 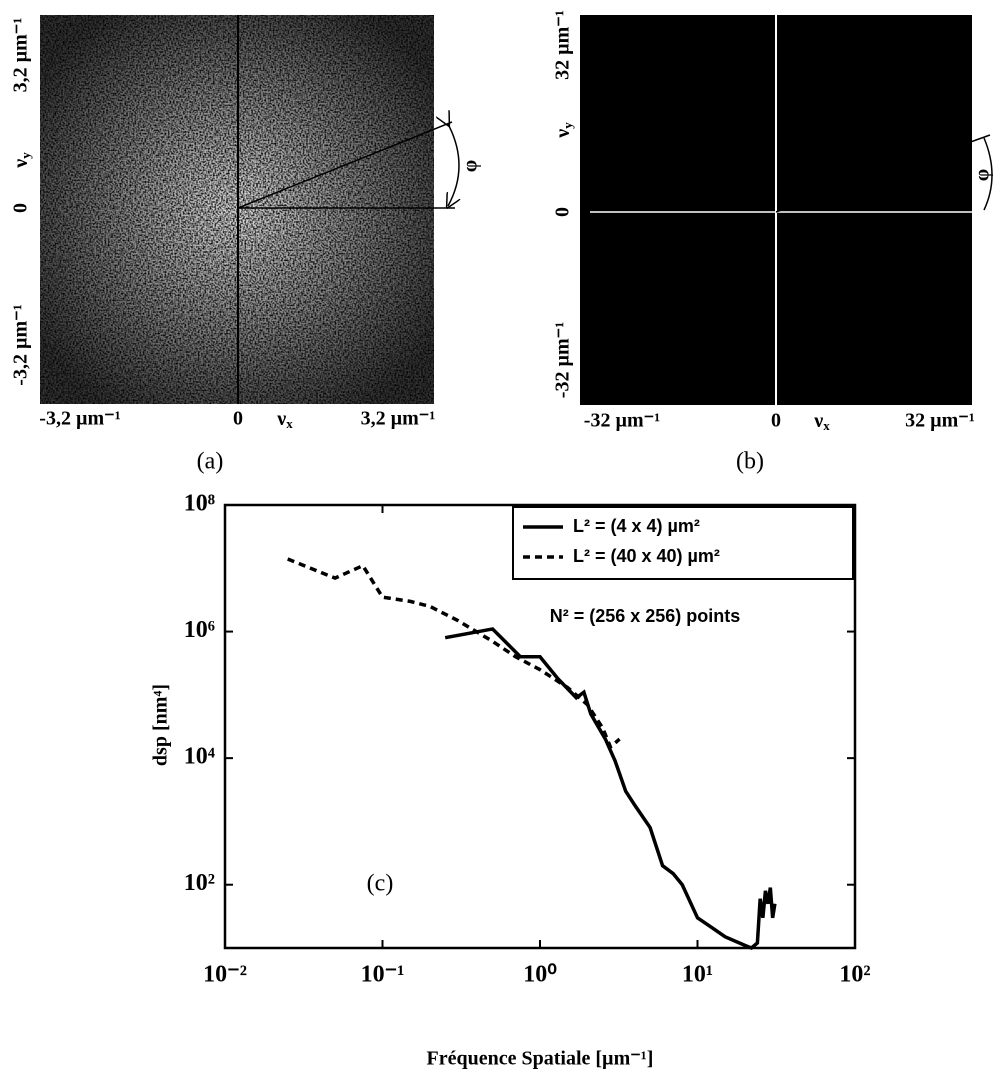 I want to click on y-label: 3,2 µm⁻¹, so click(x=21, y=55).